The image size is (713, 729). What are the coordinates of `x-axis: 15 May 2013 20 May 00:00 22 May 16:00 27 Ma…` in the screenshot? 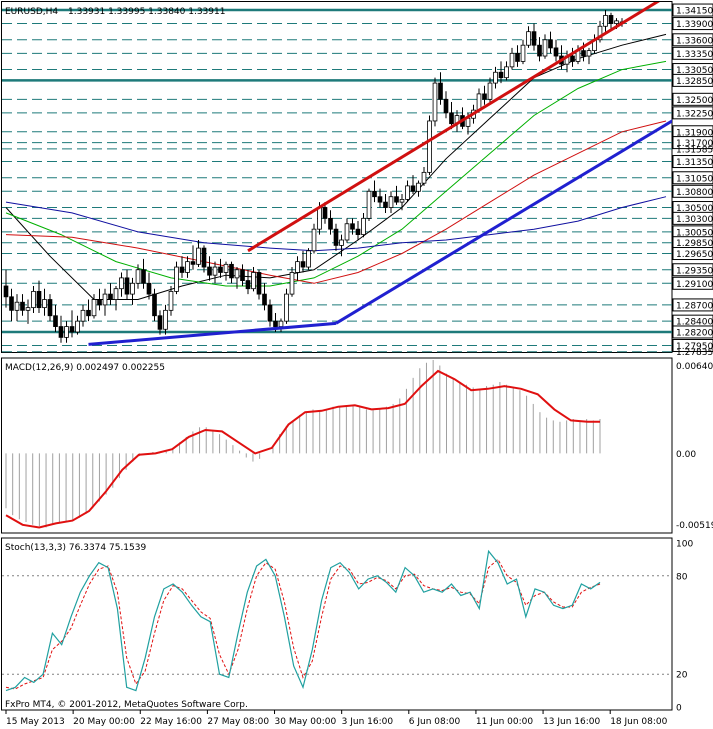 It's located at (336, 718).